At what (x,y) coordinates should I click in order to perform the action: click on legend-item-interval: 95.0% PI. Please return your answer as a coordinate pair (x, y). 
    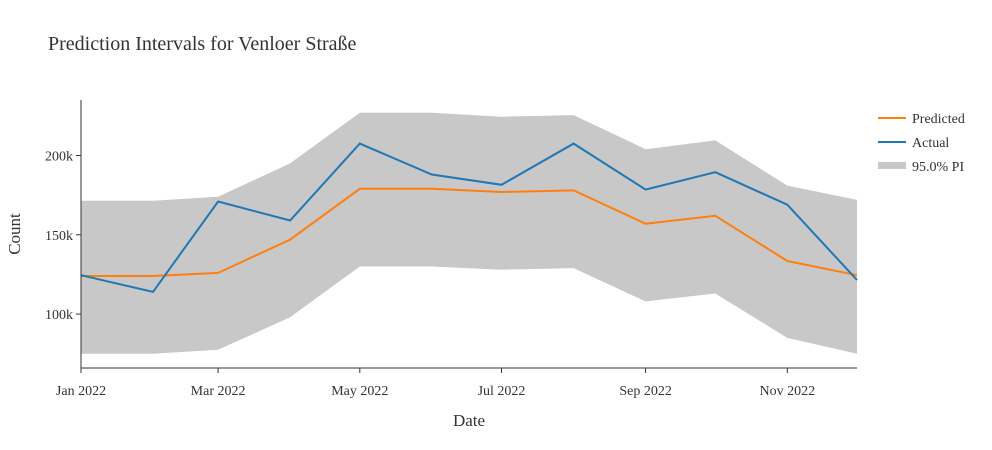
    Looking at the image, I should click on (921, 167).